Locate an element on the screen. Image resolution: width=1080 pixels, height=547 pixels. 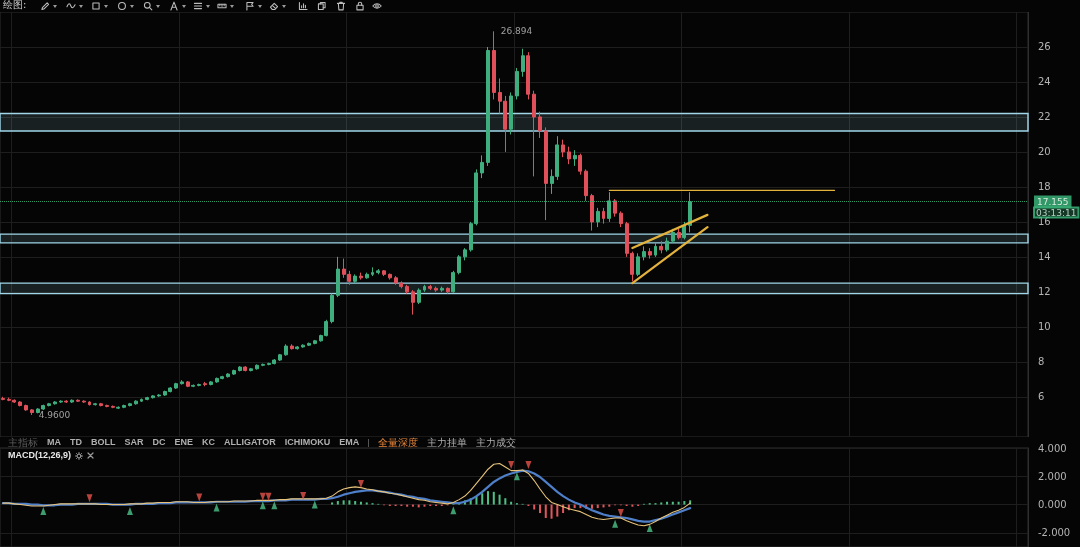
annotation: DC is located at coordinates (159, 442).